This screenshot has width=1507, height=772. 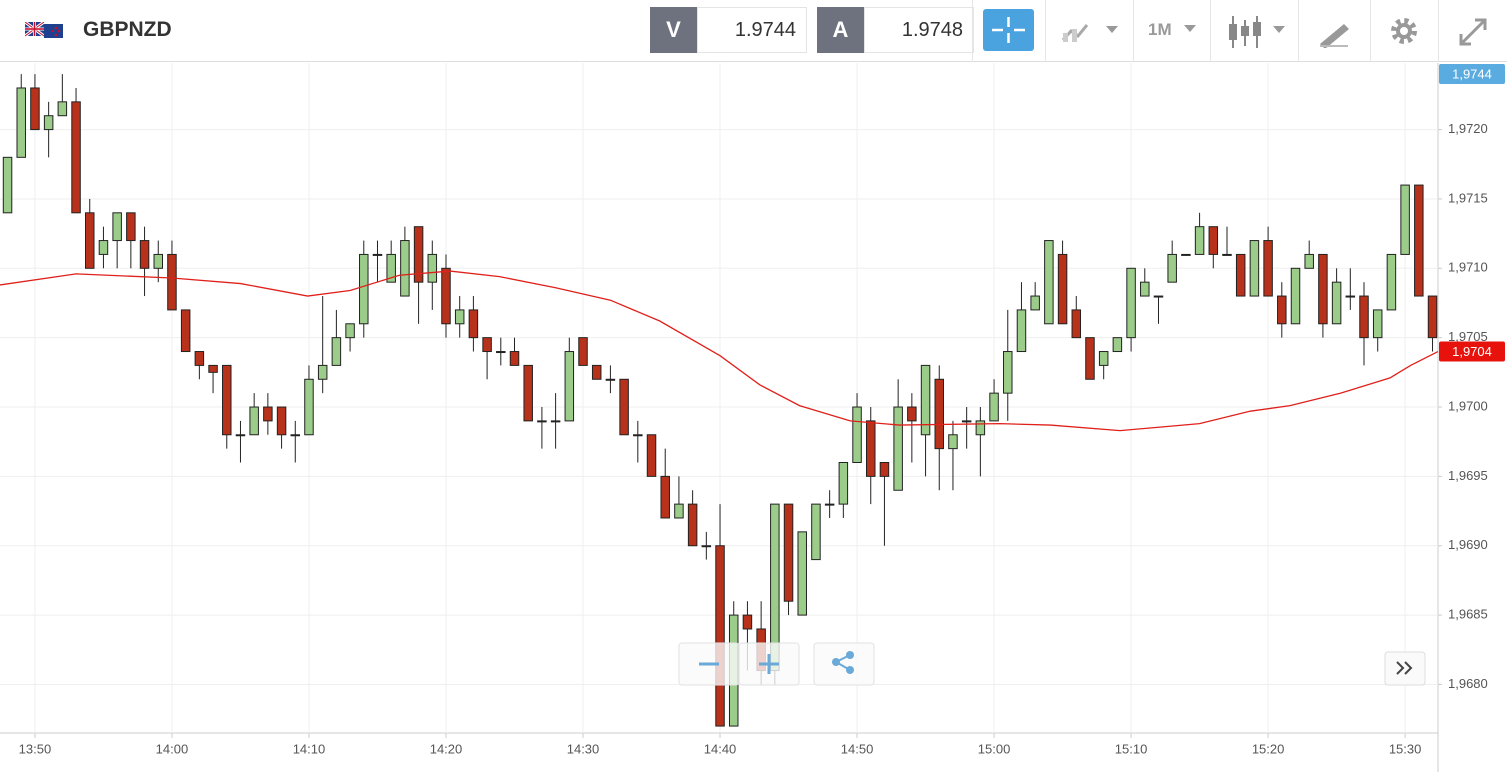 I want to click on plus-icon, so click(x=769, y=664).